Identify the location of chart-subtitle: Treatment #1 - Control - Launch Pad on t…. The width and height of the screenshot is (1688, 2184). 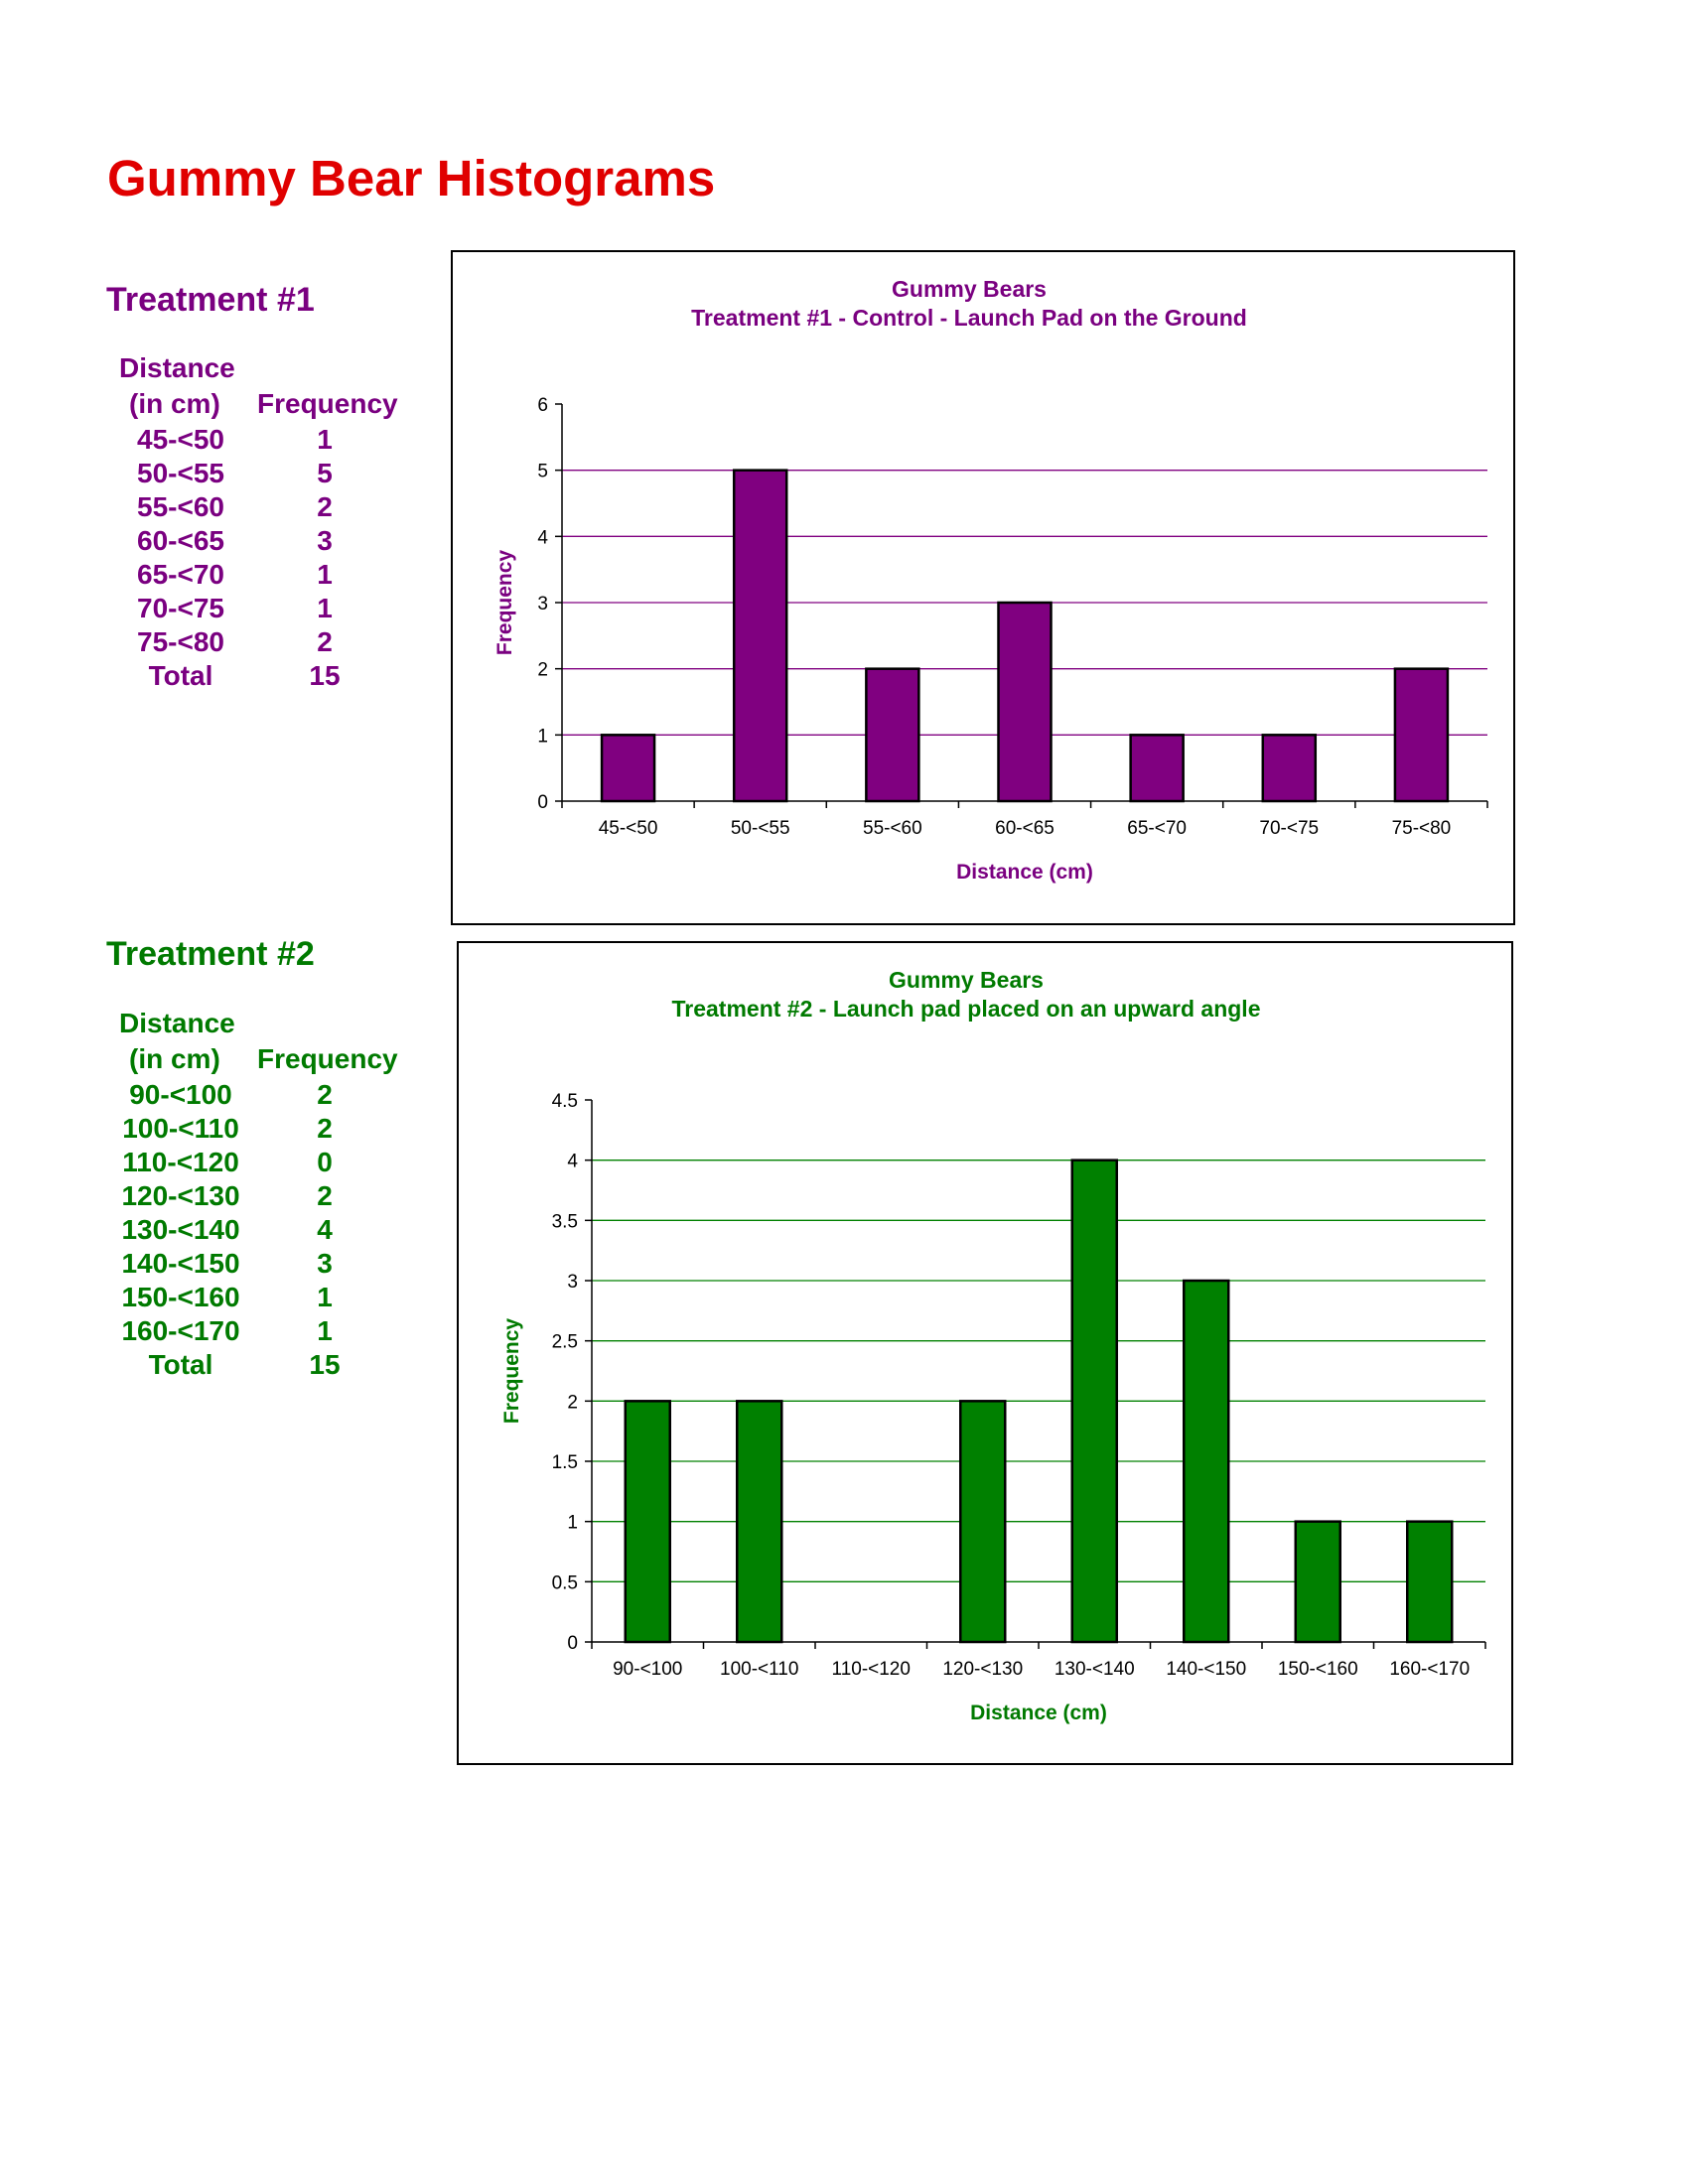
(969, 318).